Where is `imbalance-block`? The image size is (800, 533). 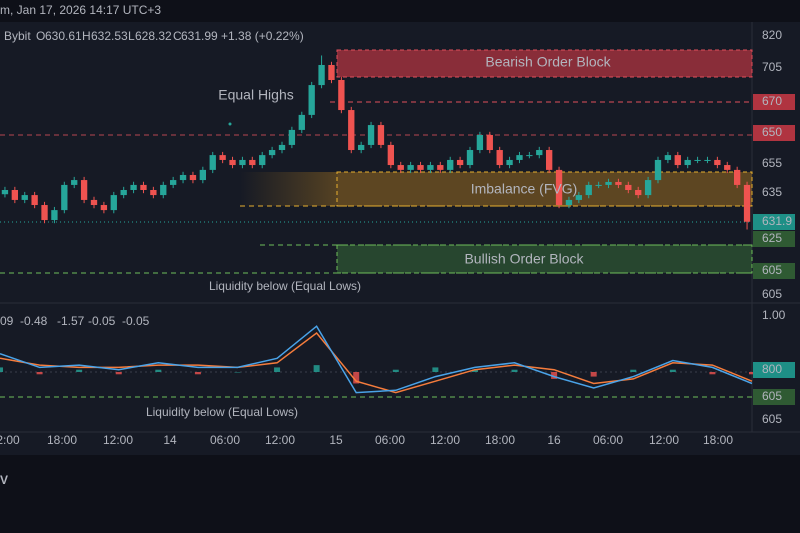
imbalance-block is located at coordinates (544, 189).